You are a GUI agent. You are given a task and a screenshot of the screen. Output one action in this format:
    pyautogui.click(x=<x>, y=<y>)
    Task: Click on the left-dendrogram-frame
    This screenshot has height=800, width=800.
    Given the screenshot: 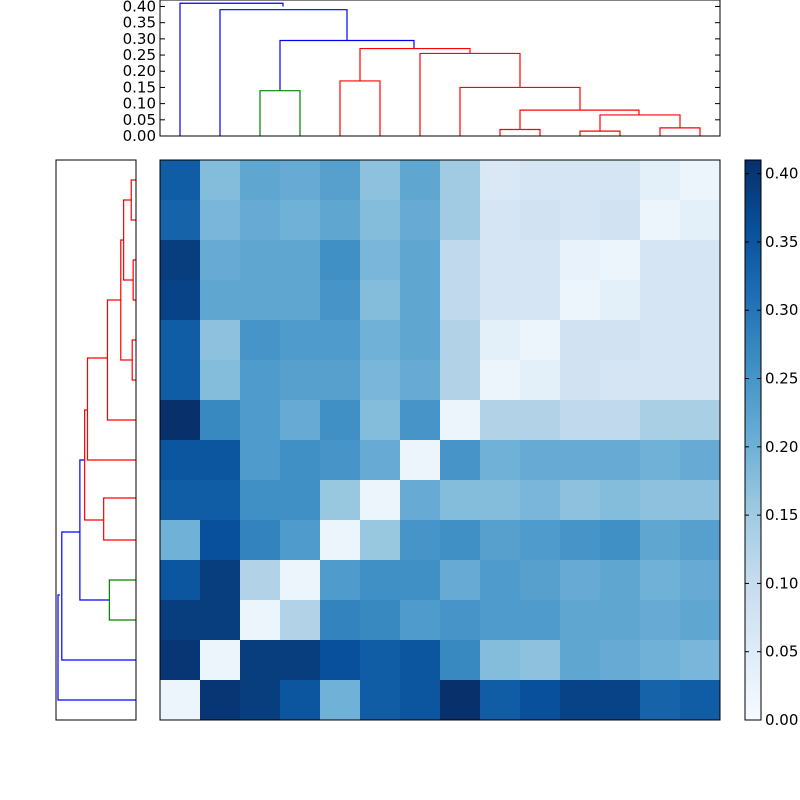 What is the action you would take?
    pyautogui.click(x=96, y=440)
    